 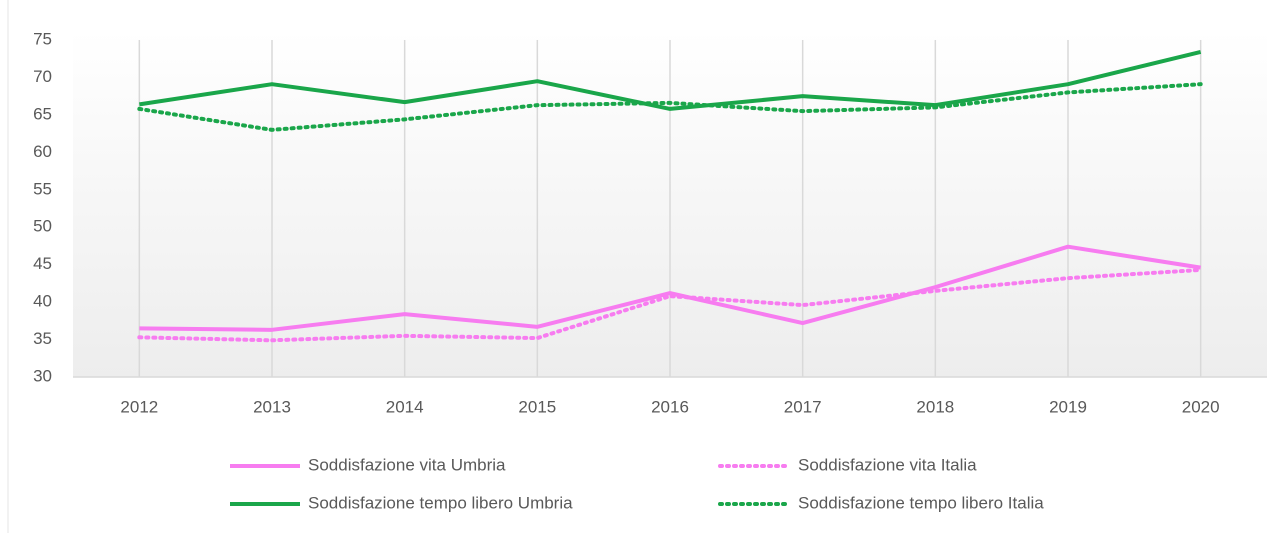 I want to click on legend-label: Soddisfazione tempo libero Umbria, so click(x=440, y=502).